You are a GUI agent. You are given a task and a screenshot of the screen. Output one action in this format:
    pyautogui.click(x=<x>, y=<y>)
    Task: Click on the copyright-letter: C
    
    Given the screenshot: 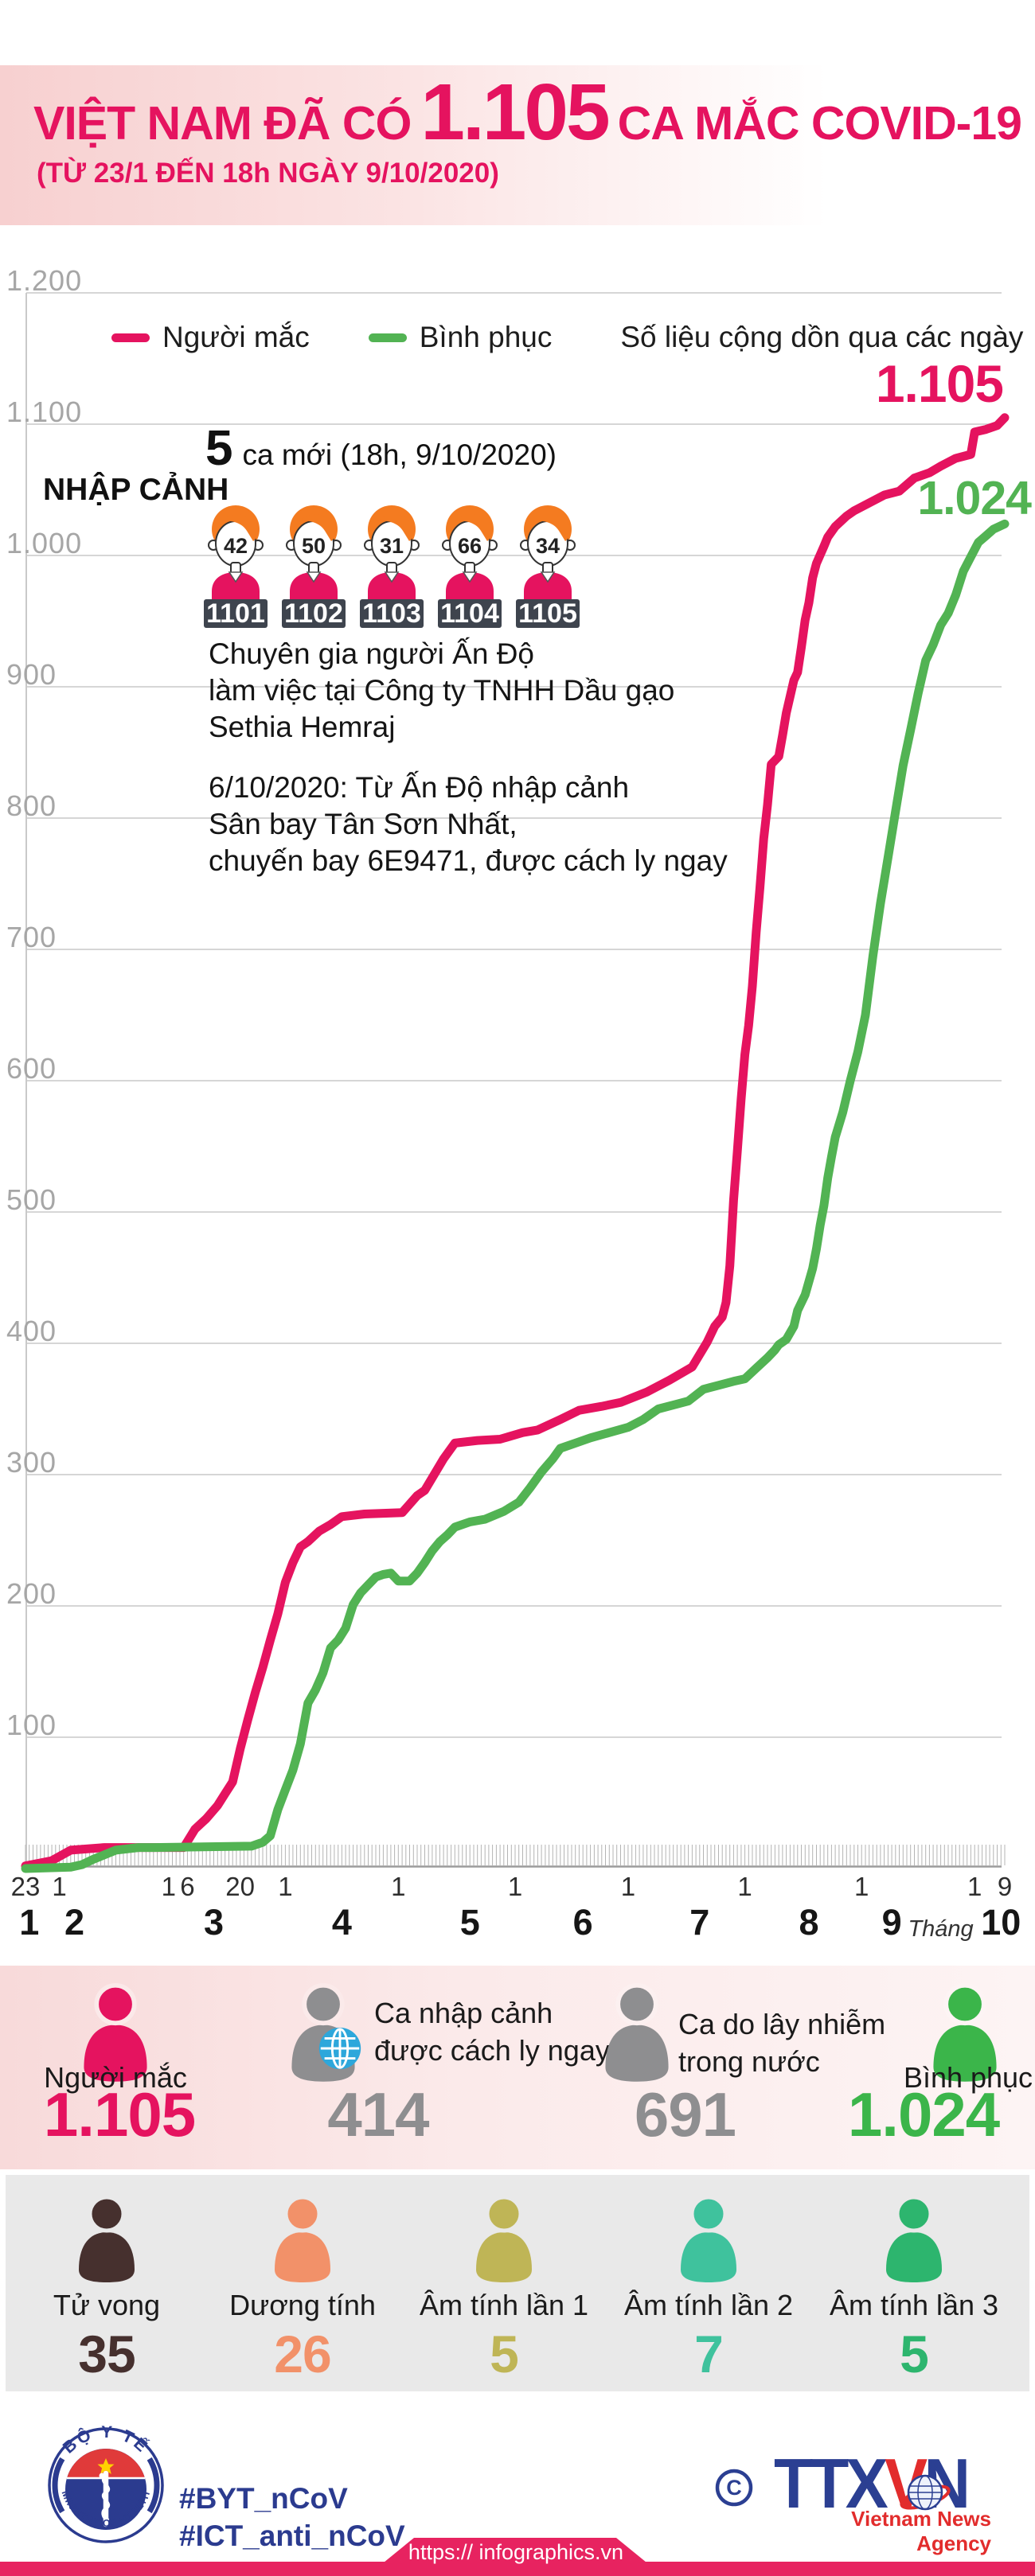 What is the action you would take?
    pyautogui.click(x=734, y=2488)
    